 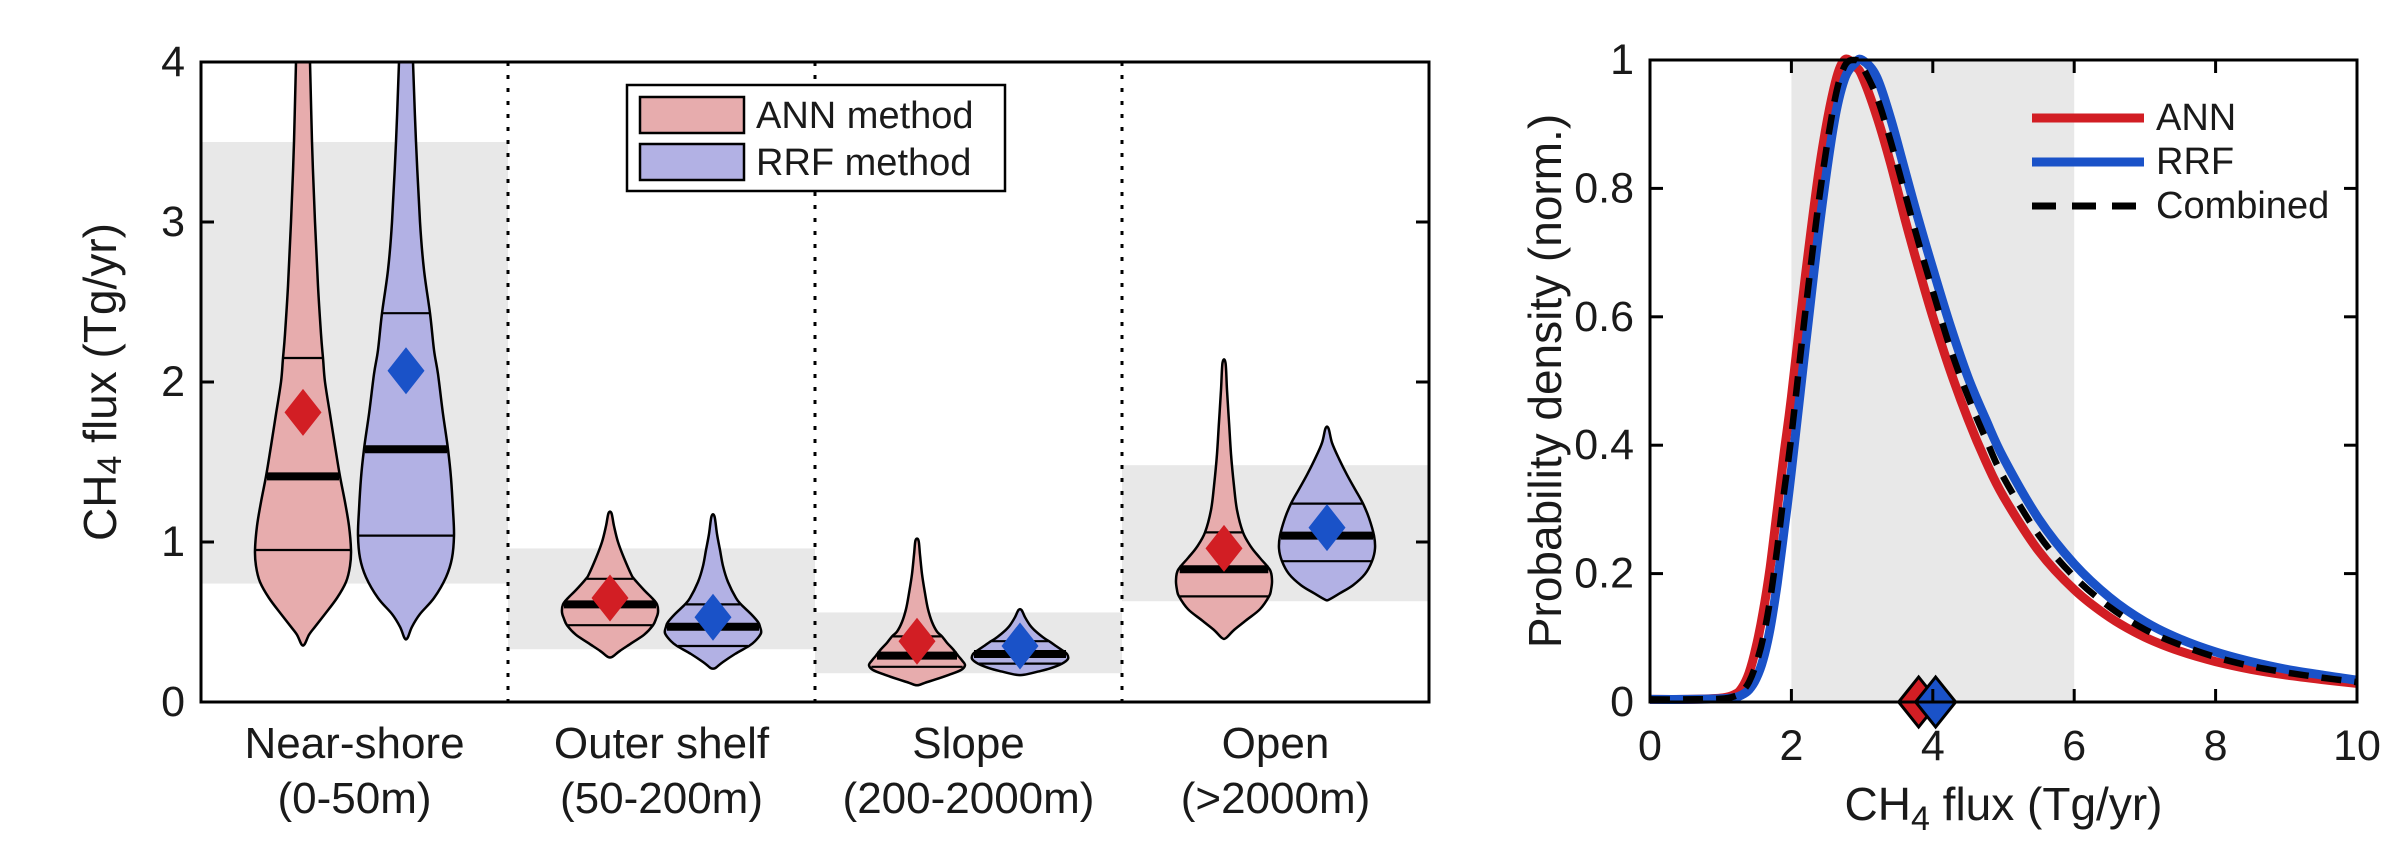 I want to click on legend-label: ANN, so click(x=2196, y=118).